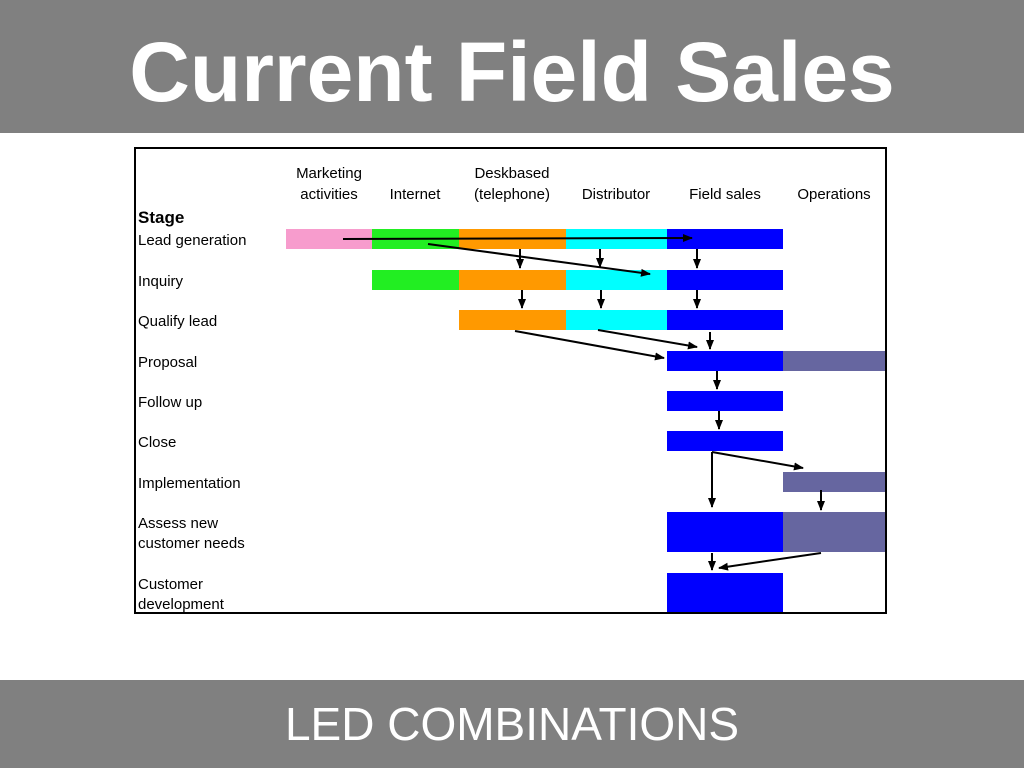  I want to click on row-label: Customer, so click(170, 584).